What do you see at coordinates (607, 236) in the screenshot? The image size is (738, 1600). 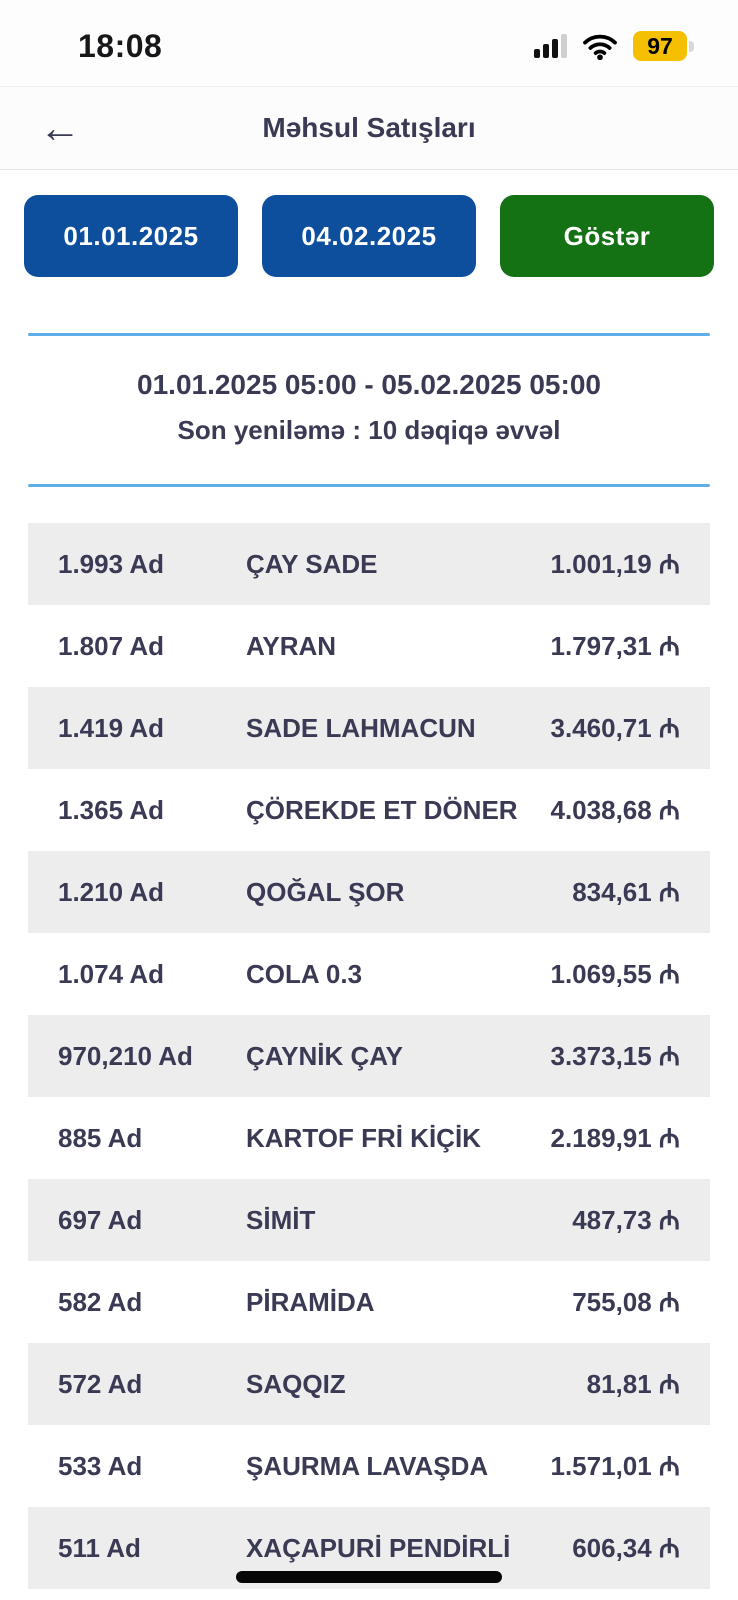 I see `show-button: Göstər` at bounding box center [607, 236].